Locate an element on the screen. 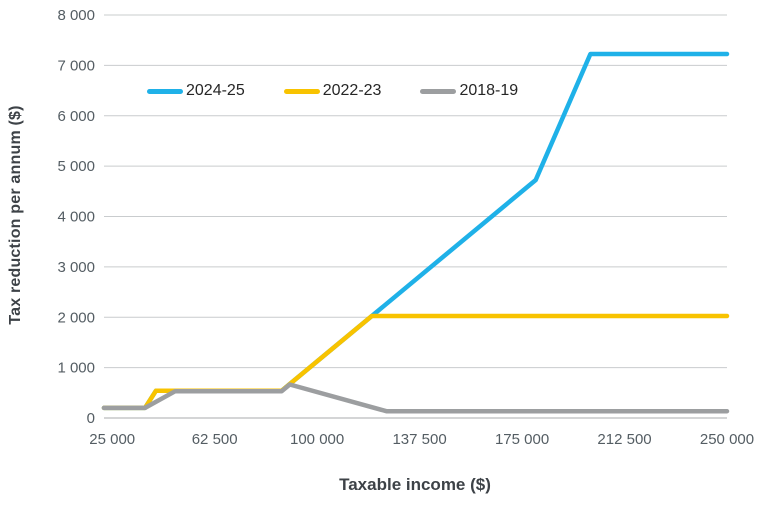  y-tick-label: 4 000 is located at coordinates (76, 217).